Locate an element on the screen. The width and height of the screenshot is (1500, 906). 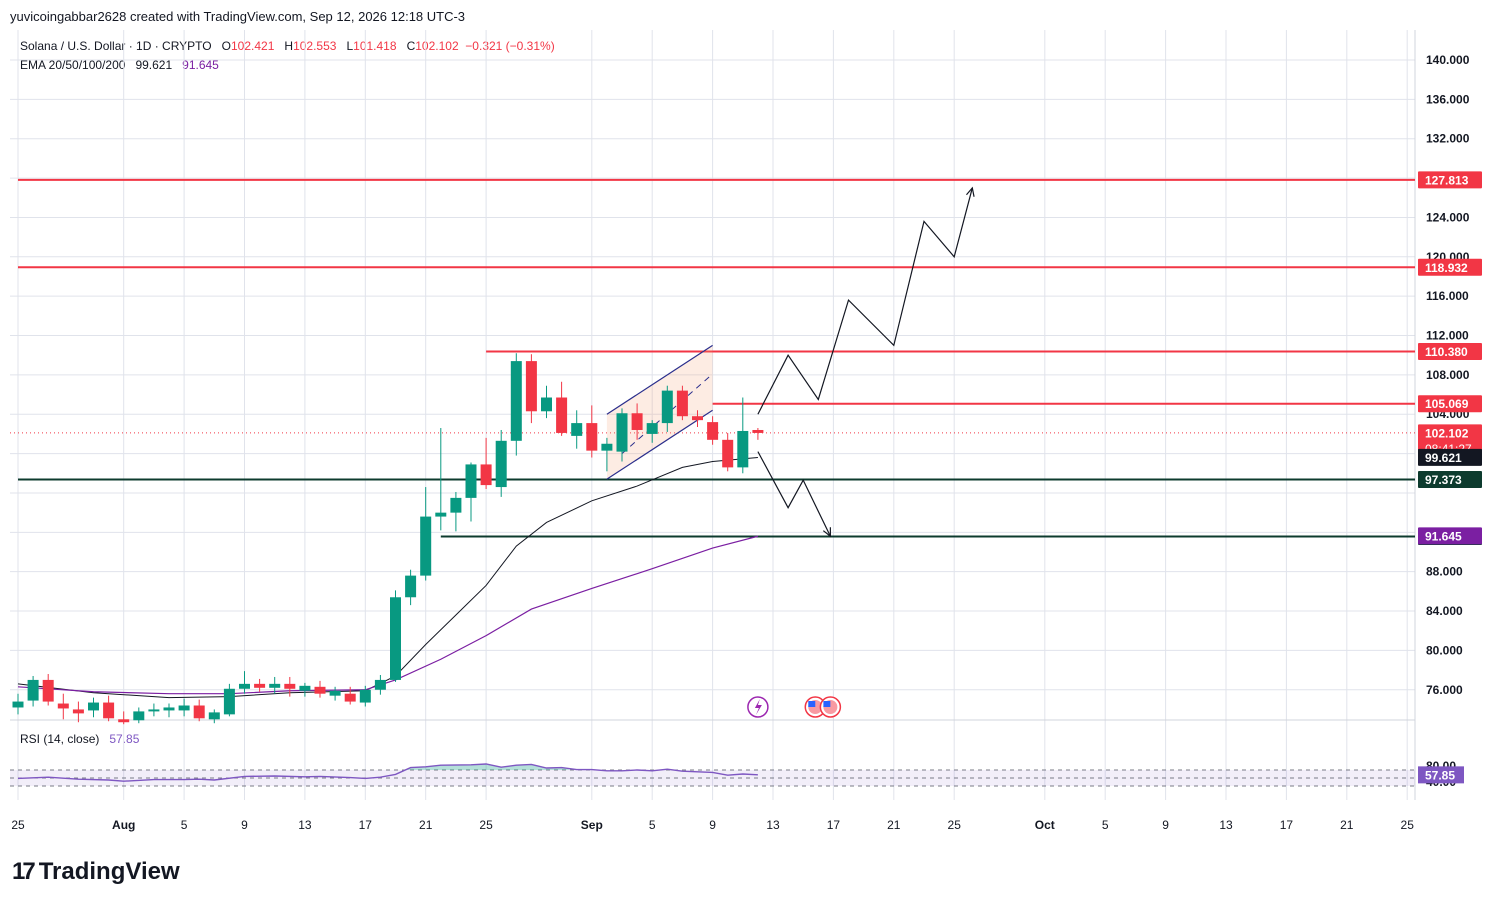
price-tick-label: 88.000 is located at coordinates (1444, 572).